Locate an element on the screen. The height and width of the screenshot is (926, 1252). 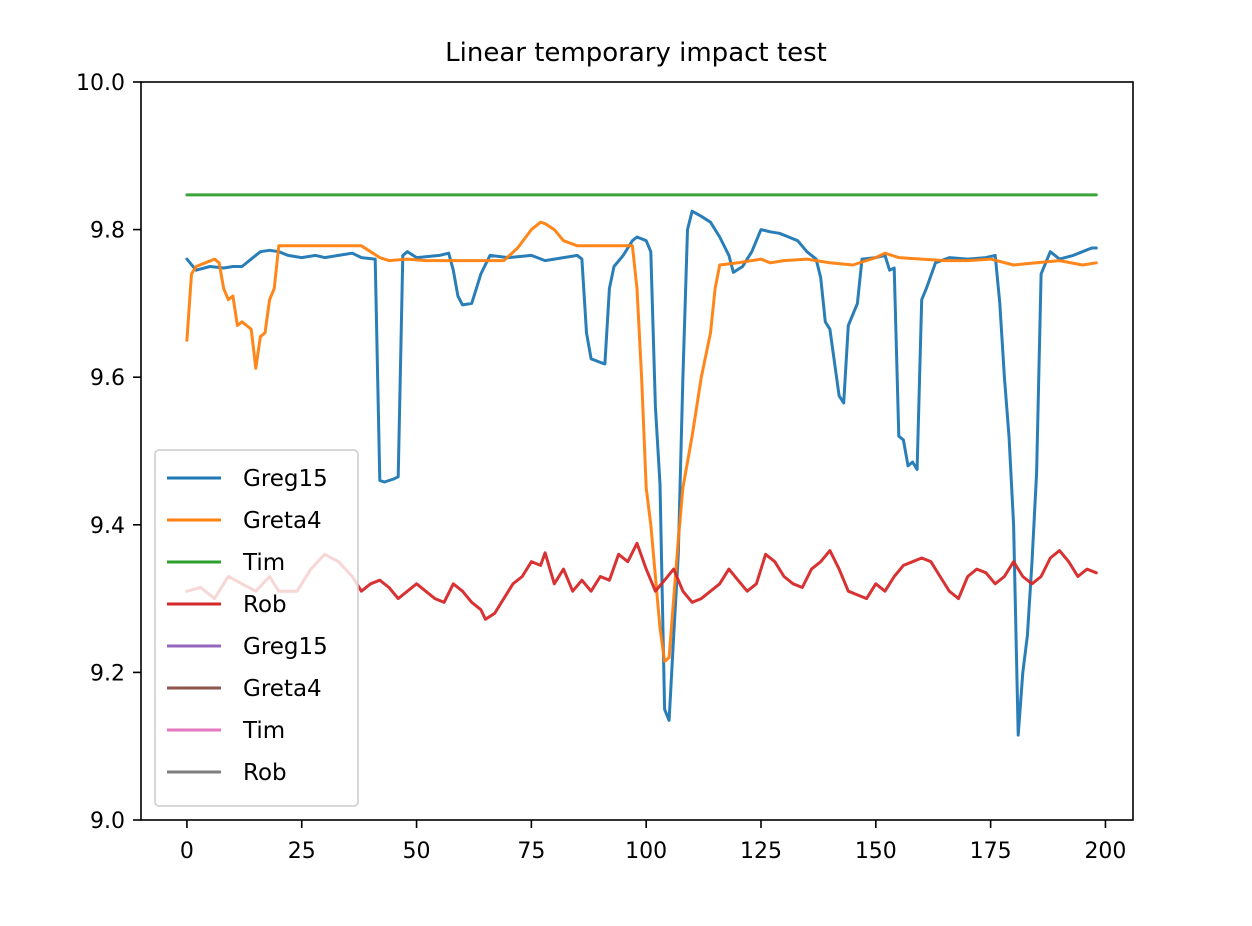
x-tick-label: 25 is located at coordinates (302, 851).